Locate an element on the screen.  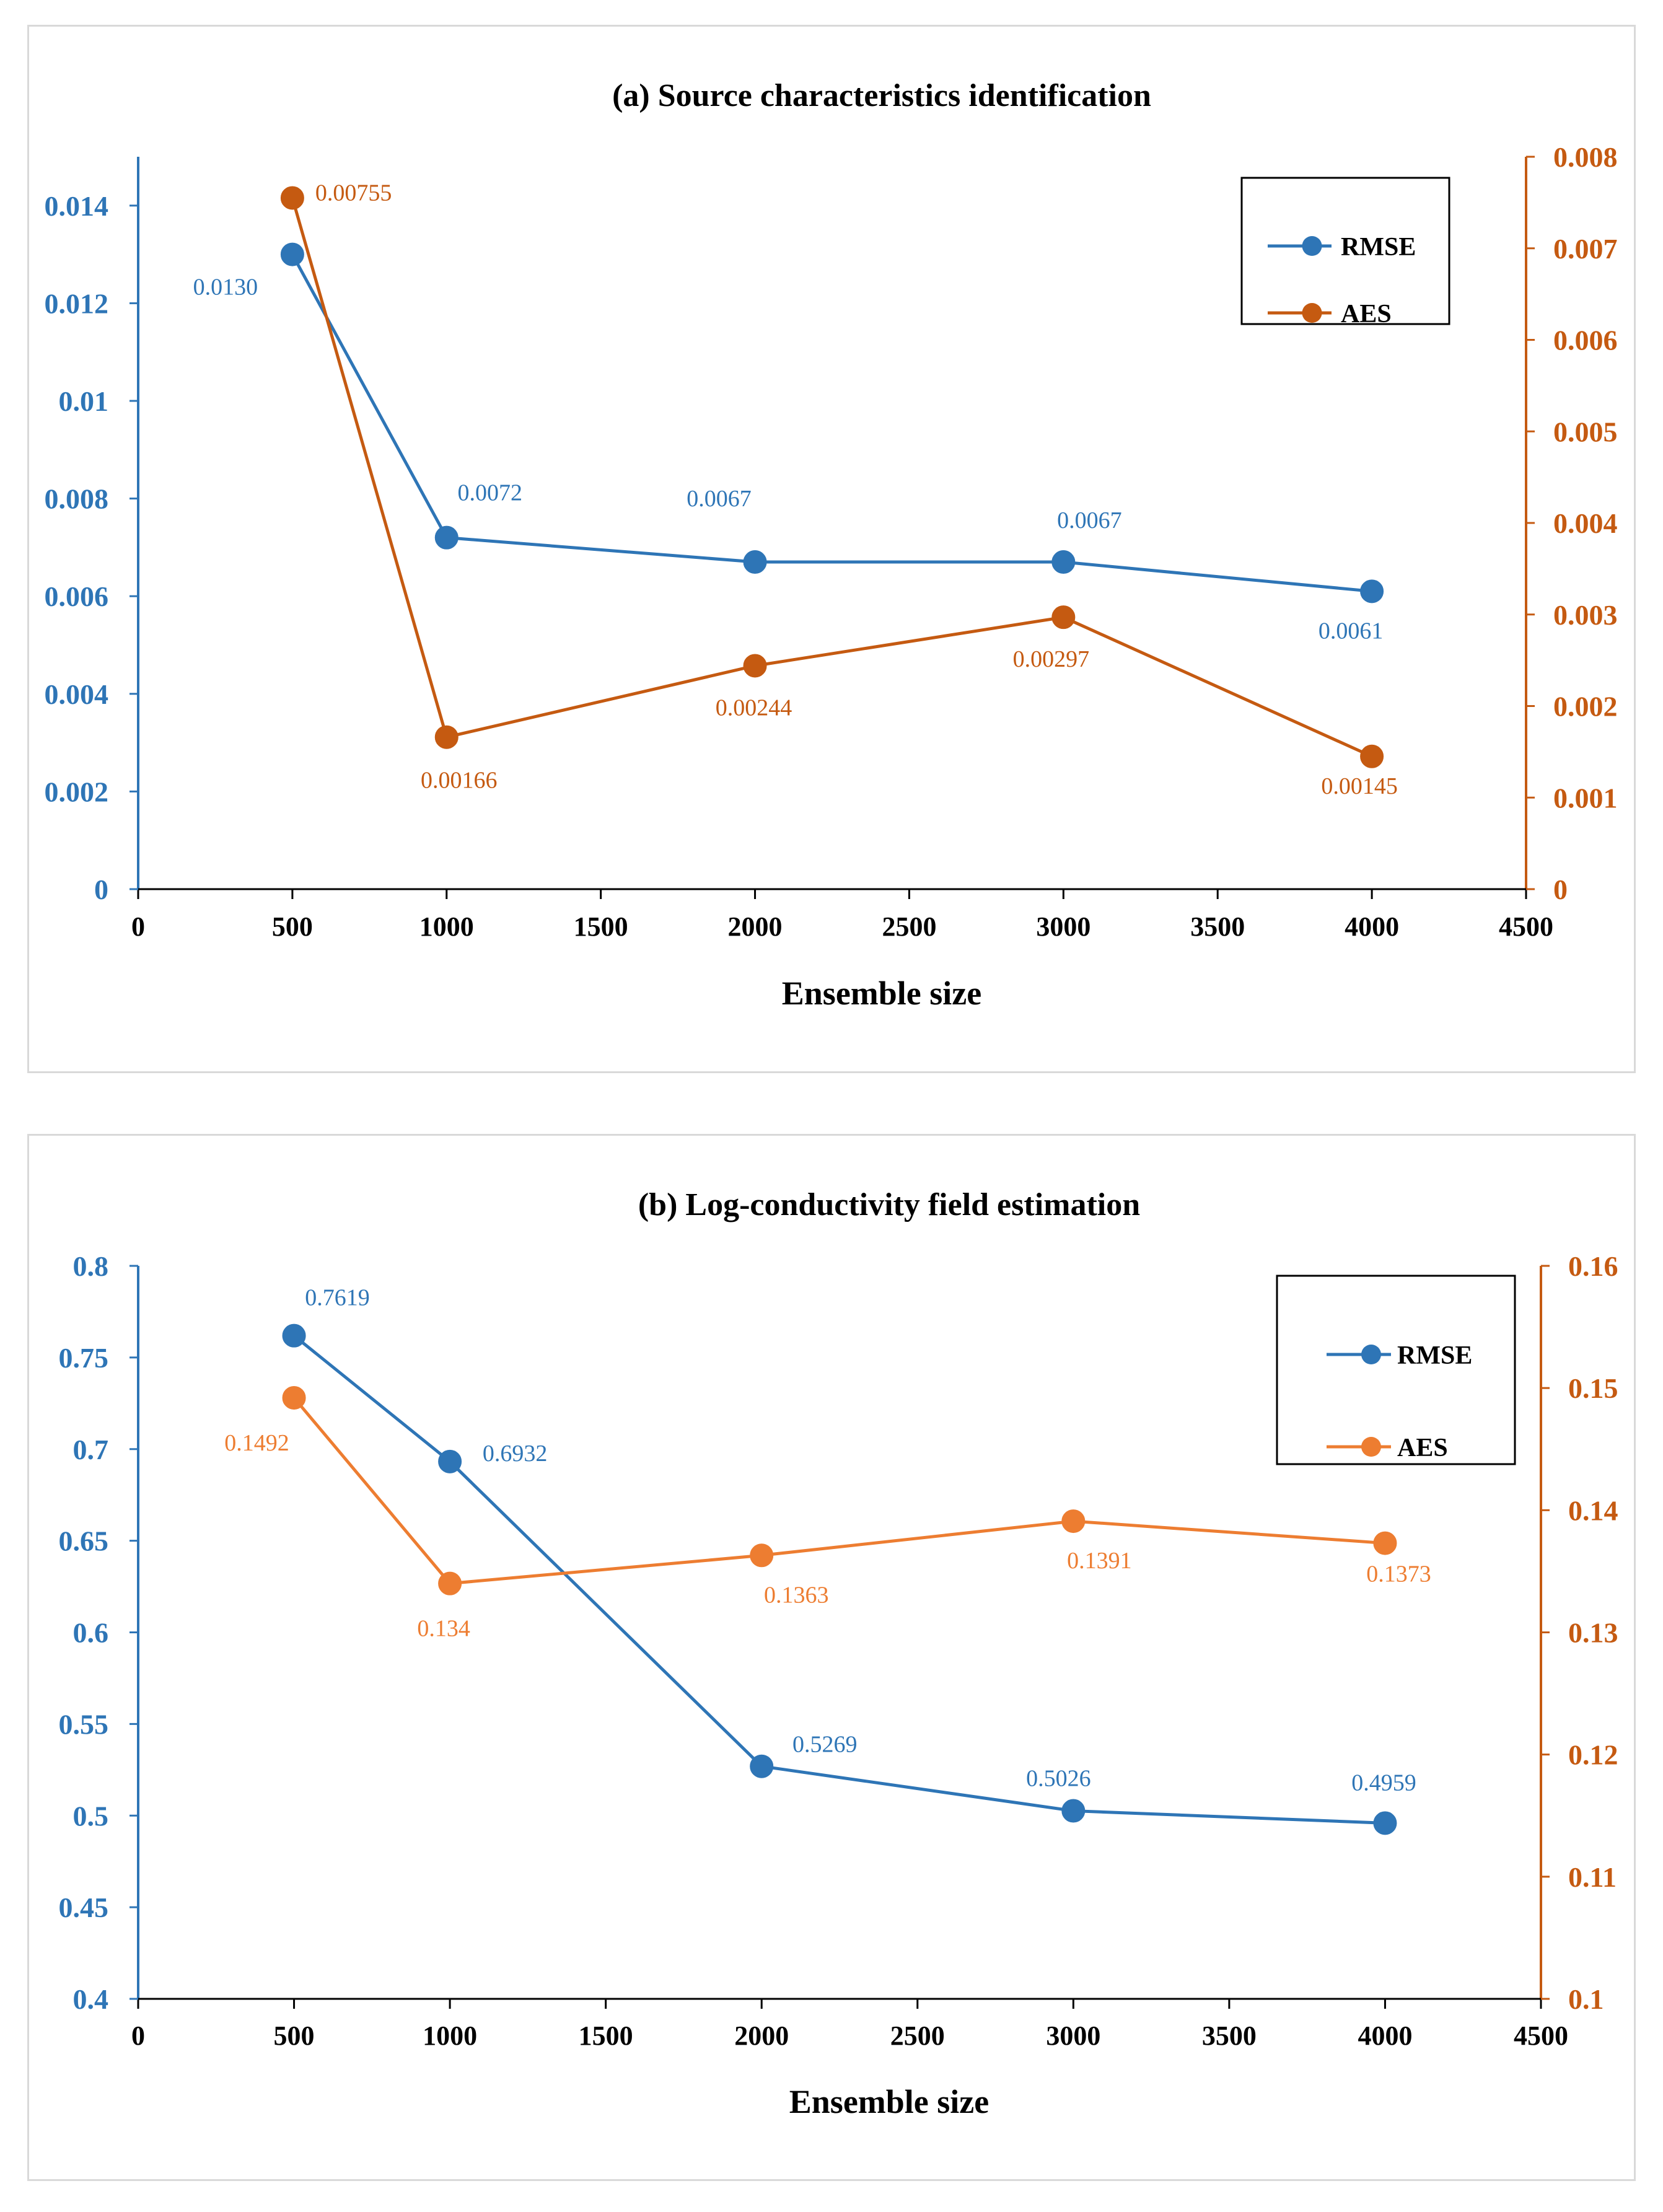
y-tick-label-left: 0.45 is located at coordinates (84, 1907).